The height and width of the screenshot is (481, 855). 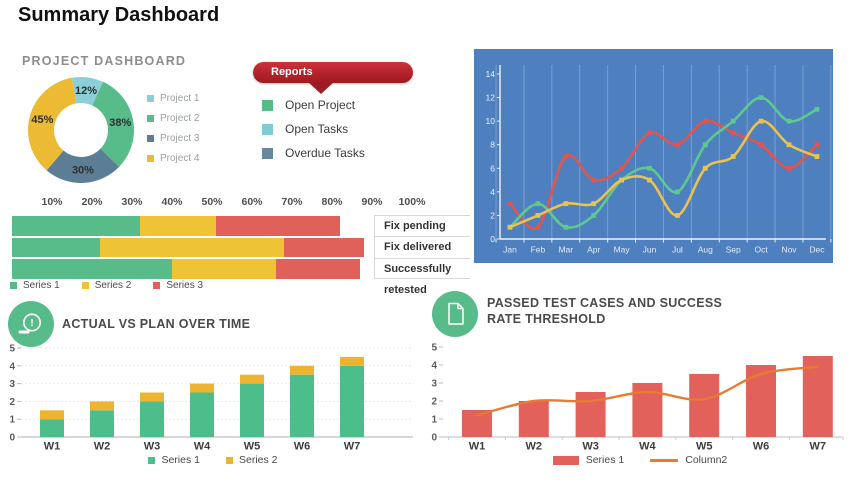 What do you see at coordinates (52, 202) in the screenshot?
I see `x-axis-label: 10%` at bounding box center [52, 202].